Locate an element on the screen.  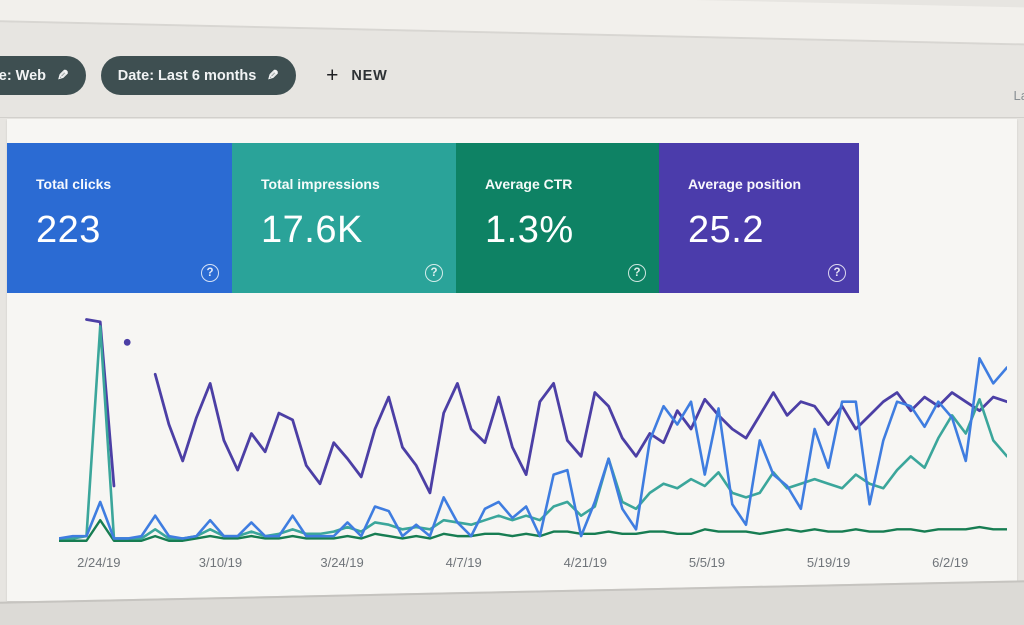
average-position-label: Average position is located at coordinates (745, 184).